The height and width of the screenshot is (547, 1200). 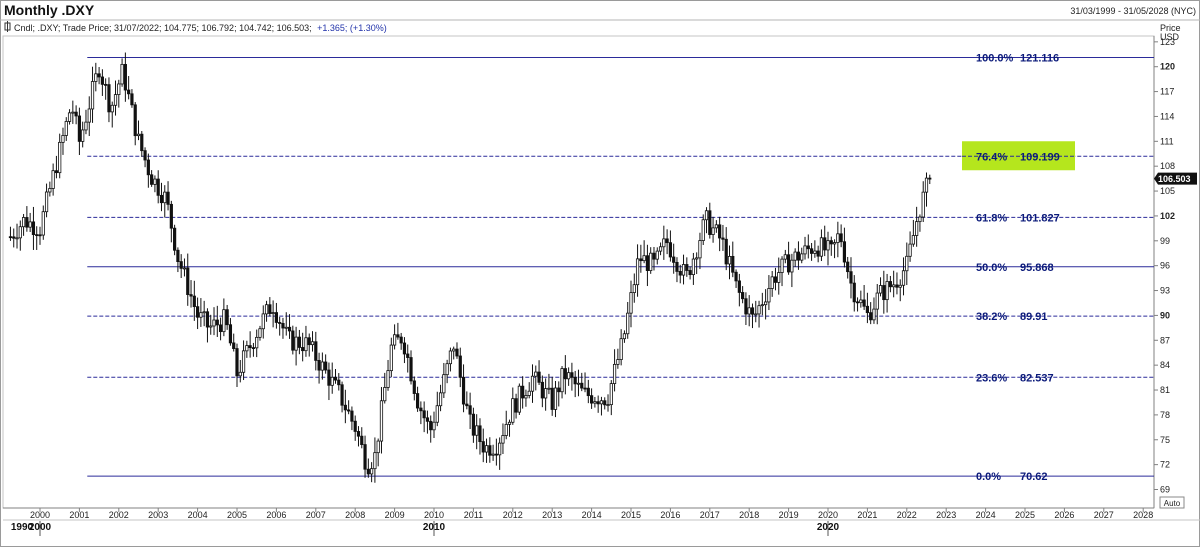 I want to click on fib-value-label: 95.868, so click(x=1037, y=268).